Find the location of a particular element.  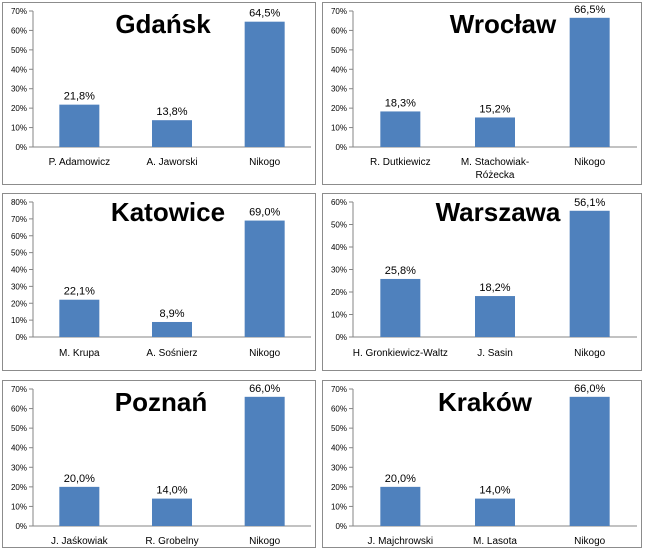

bar-r-dutkiewicz is located at coordinates (400, 129).